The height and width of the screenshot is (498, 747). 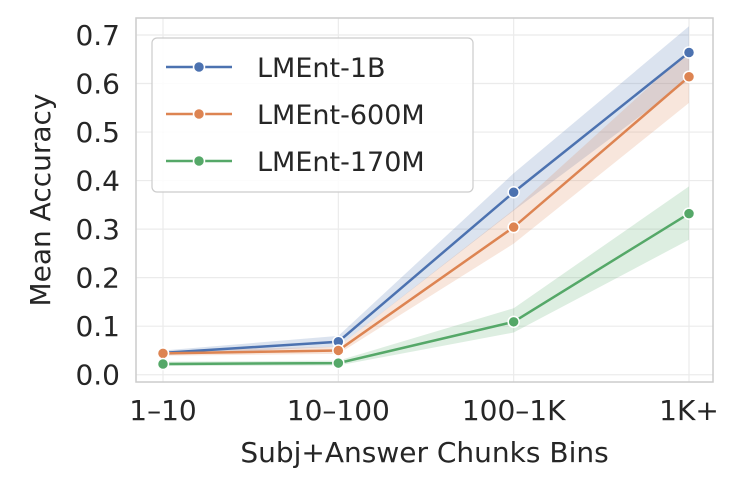 What do you see at coordinates (97, 205) in the screenshot?
I see `y-tick-labels: 0.0 0.1 0.2 0.3 0.4 0.5 0.6 0.7` at bounding box center [97, 205].